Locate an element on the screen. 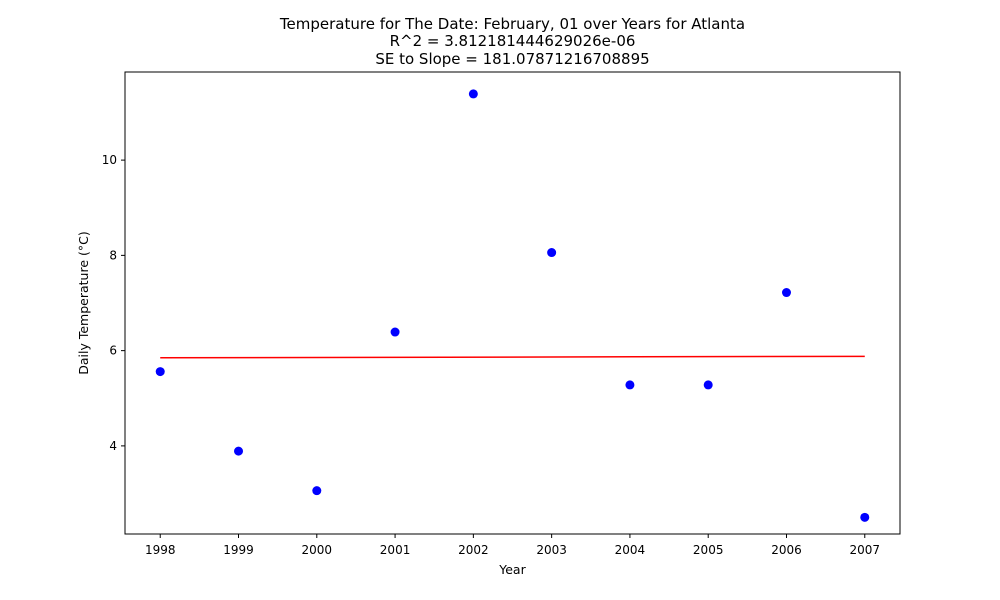 This screenshot has height=600, width=1000. y-tick-label: 8 is located at coordinates (113, 255).